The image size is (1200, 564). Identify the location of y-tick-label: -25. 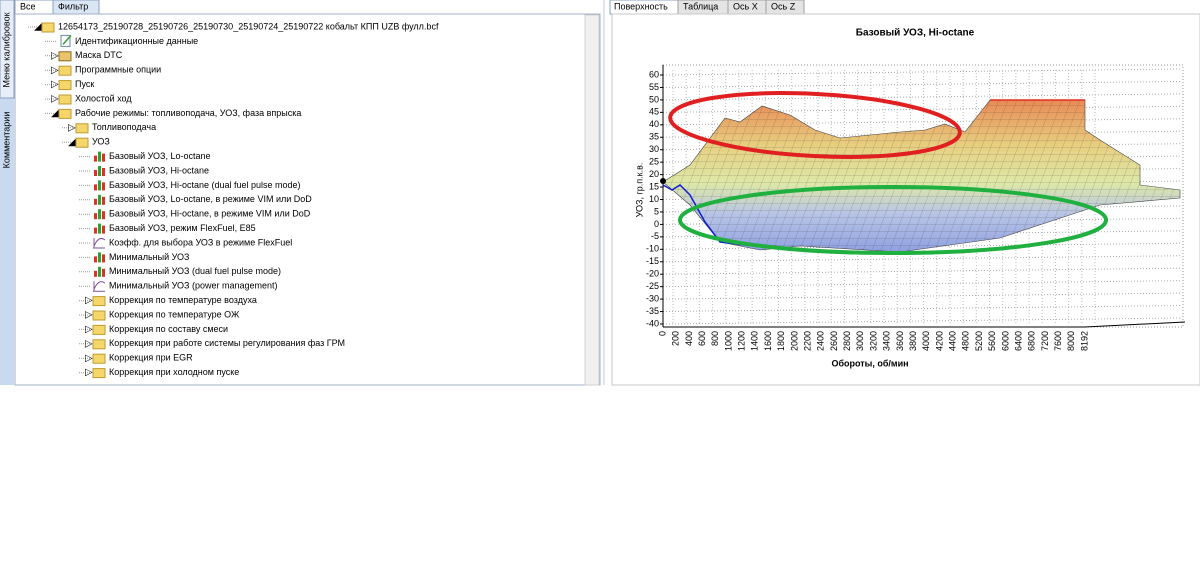
(652, 286).